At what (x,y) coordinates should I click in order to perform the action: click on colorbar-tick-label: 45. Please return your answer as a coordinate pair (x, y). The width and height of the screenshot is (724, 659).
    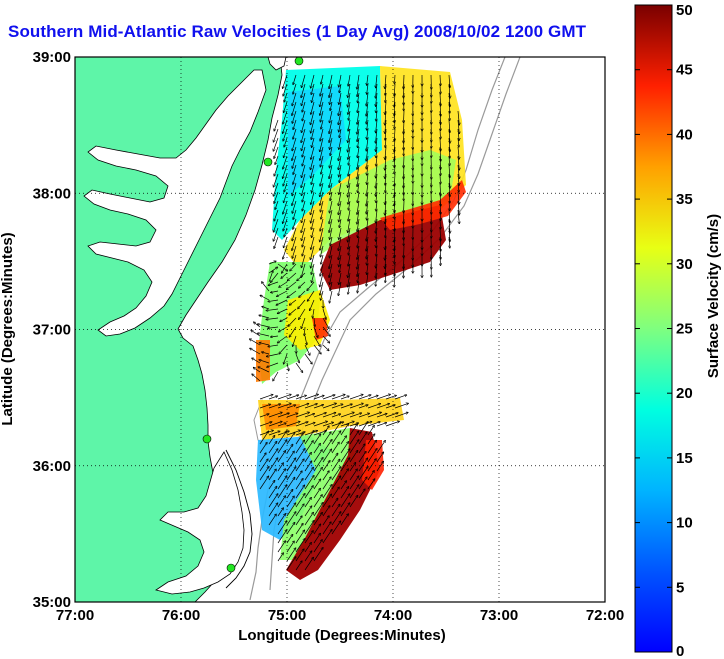
    Looking at the image, I should click on (684, 70).